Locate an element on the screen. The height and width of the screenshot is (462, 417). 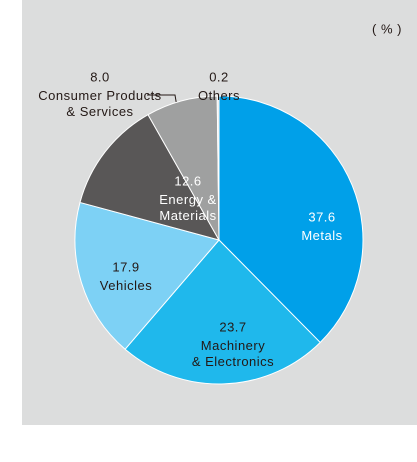
category-label: Vehicles is located at coordinates (126, 285).